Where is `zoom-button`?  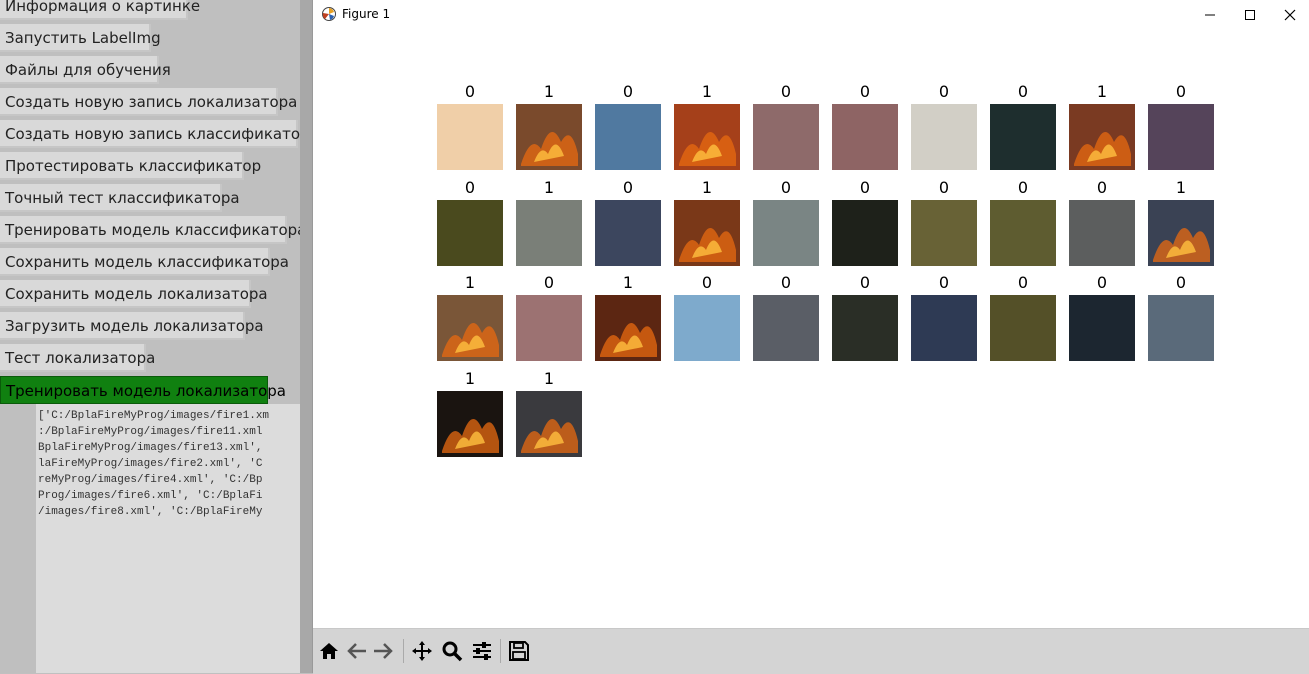
zoom-button is located at coordinates (452, 651).